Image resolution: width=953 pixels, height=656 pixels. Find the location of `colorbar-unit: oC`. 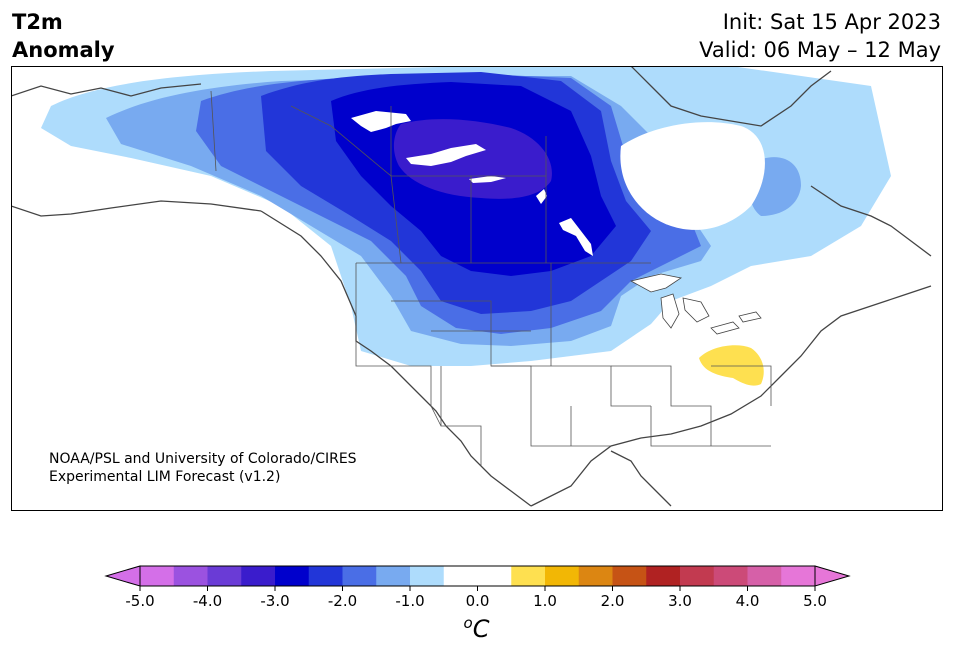

colorbar-unit: oC is located at coordinates (476, 628).